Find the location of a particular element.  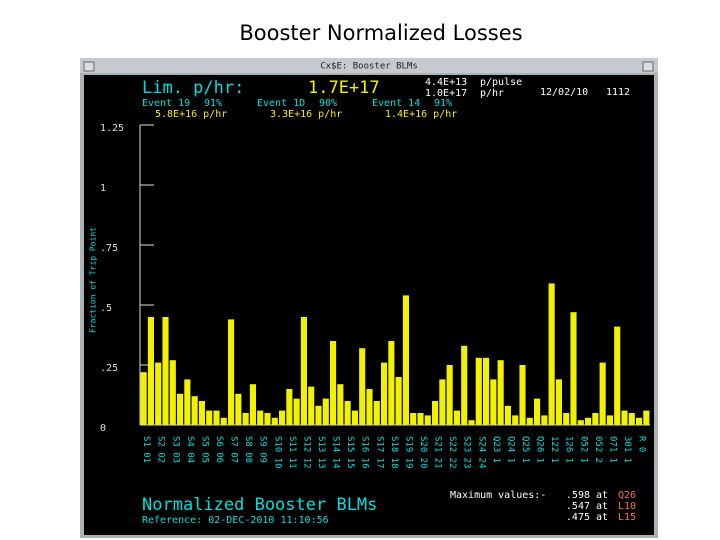

title-bar is located at coordinates (369, 65).